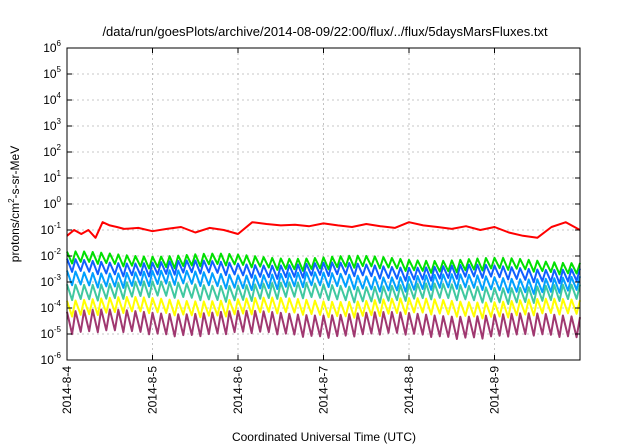 The height and width of the screenshot is (448, 640). I want to click on x-tick-label: 2014-8-8, so click(409, 390).